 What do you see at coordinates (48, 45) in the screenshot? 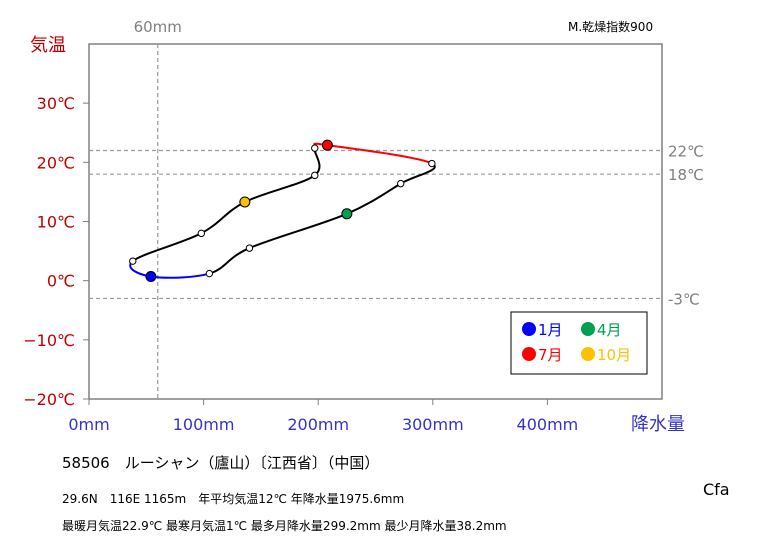
I see `y-axis-title: 気温` at bounding box center [48, 45].